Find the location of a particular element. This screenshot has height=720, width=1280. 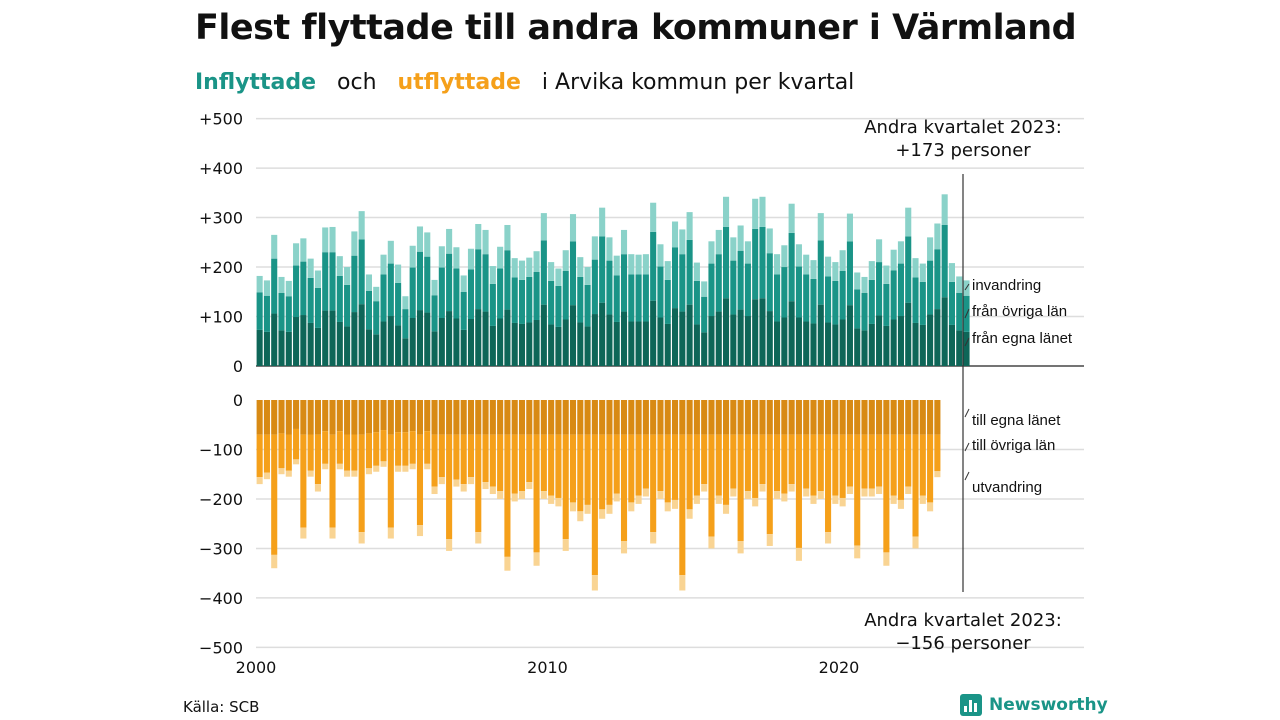

y-tick-label: −200 is located at coordinates (221, 499).